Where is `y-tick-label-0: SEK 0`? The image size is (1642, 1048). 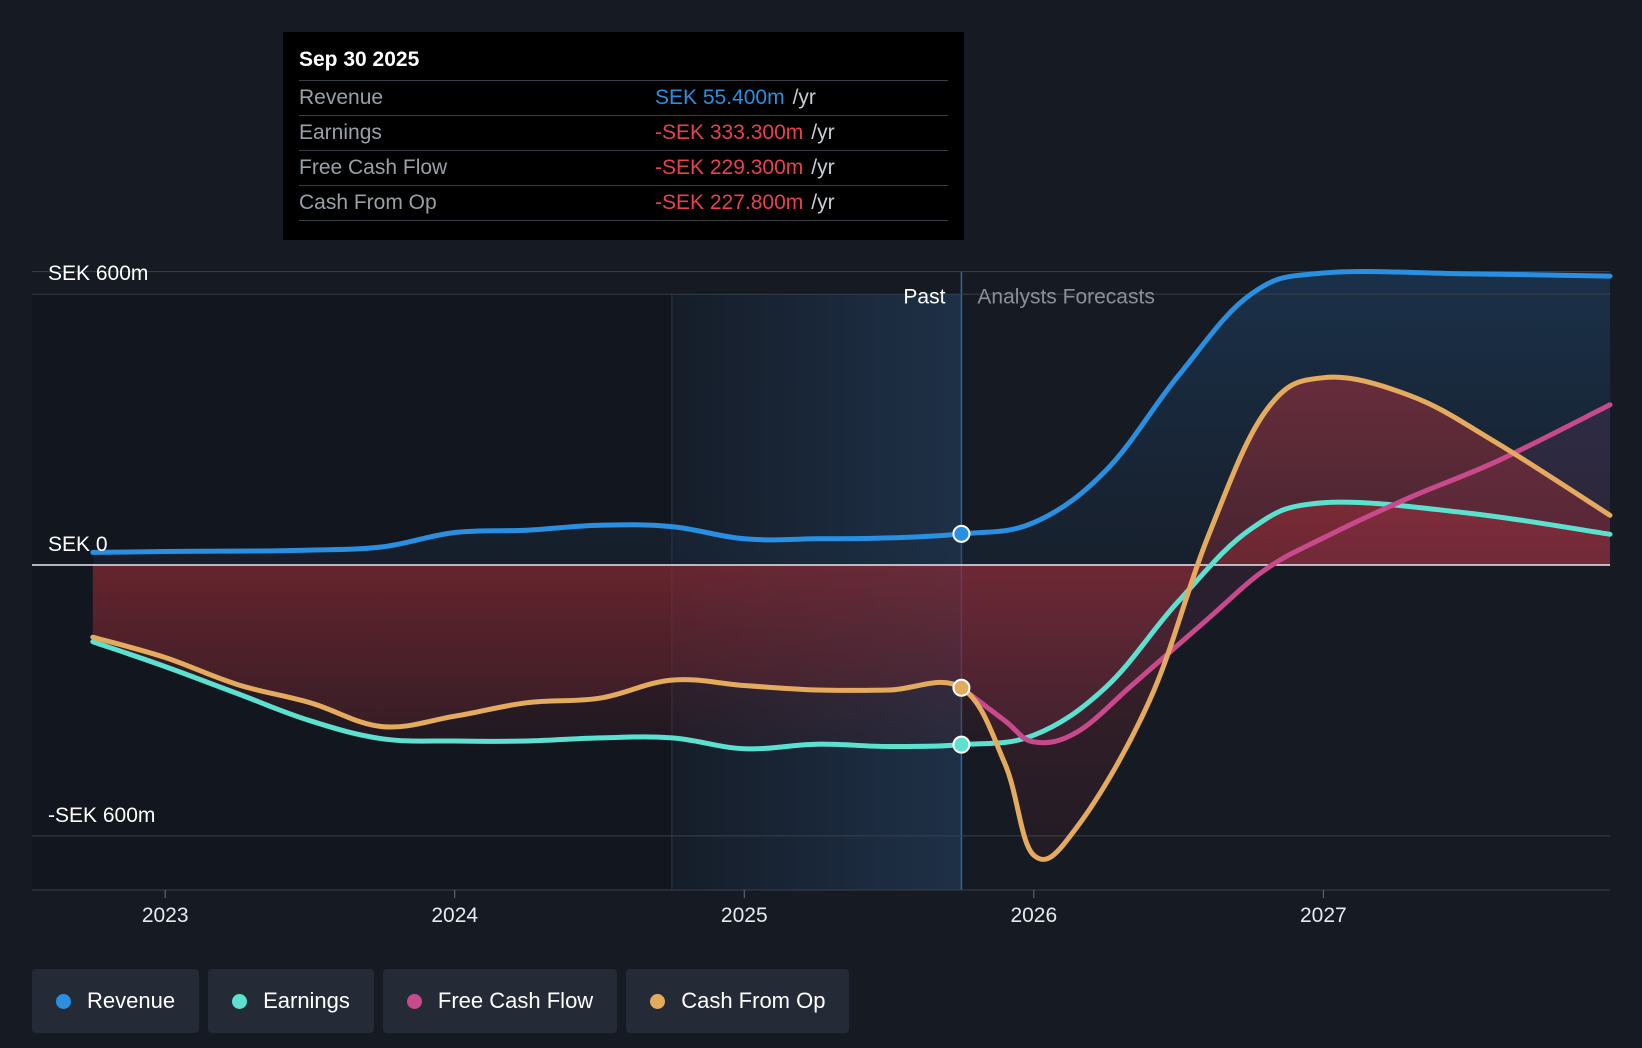
y-tick-label-0: SEK 0 is located at coordinates (78, 544).